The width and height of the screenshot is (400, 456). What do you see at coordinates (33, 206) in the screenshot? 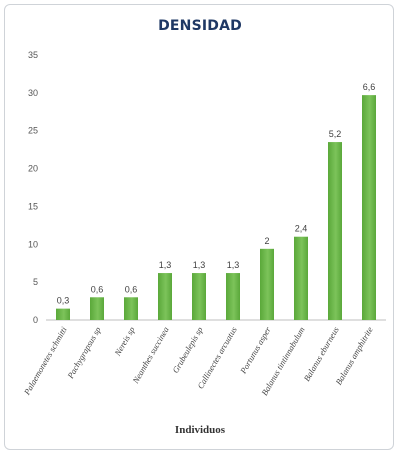
I see `y-tick-label: 15` at bounding box center [33, 206].